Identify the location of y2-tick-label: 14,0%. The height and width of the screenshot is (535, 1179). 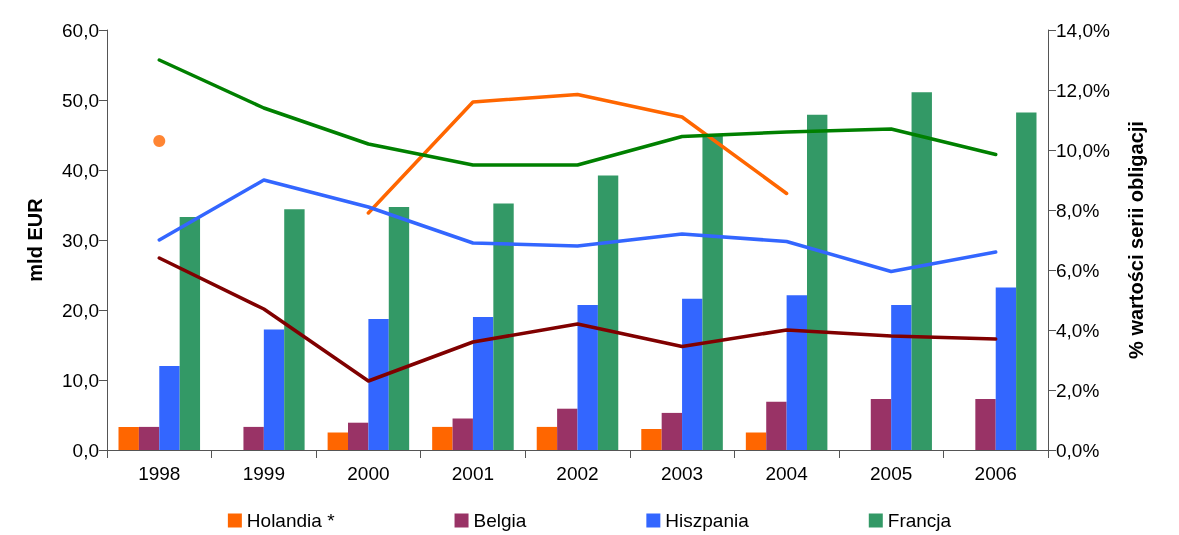
(1083, 30).